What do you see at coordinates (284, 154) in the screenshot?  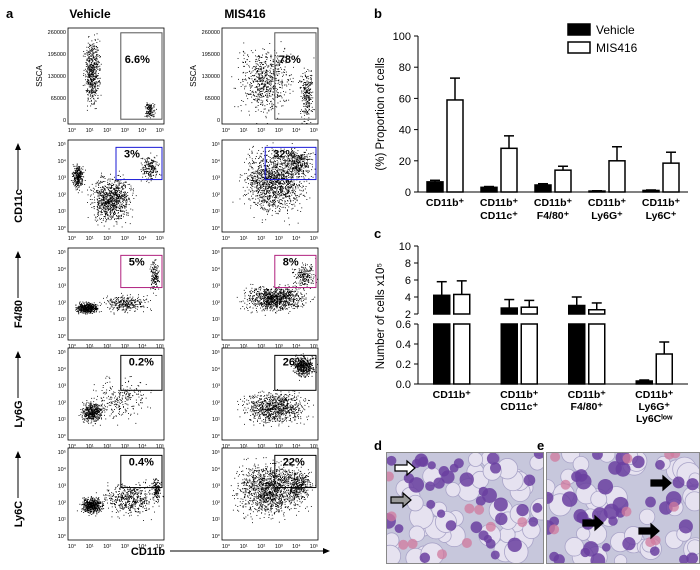 I see `gate-percentage-label: 32%` at bounding box center [284, 154].